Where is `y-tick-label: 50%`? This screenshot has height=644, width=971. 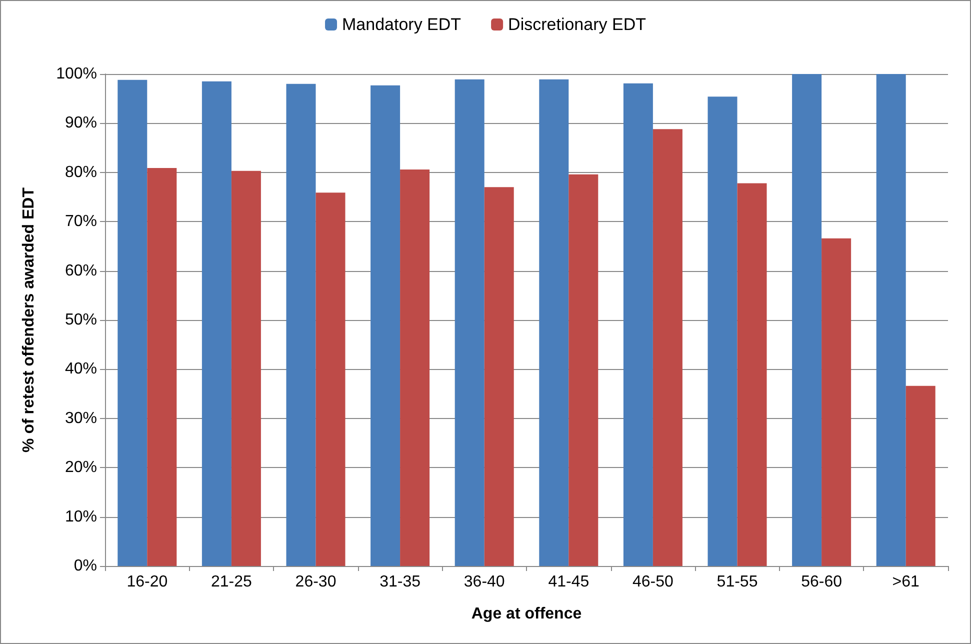
y-tick-label: 50% is located at coordinates (80, 320).